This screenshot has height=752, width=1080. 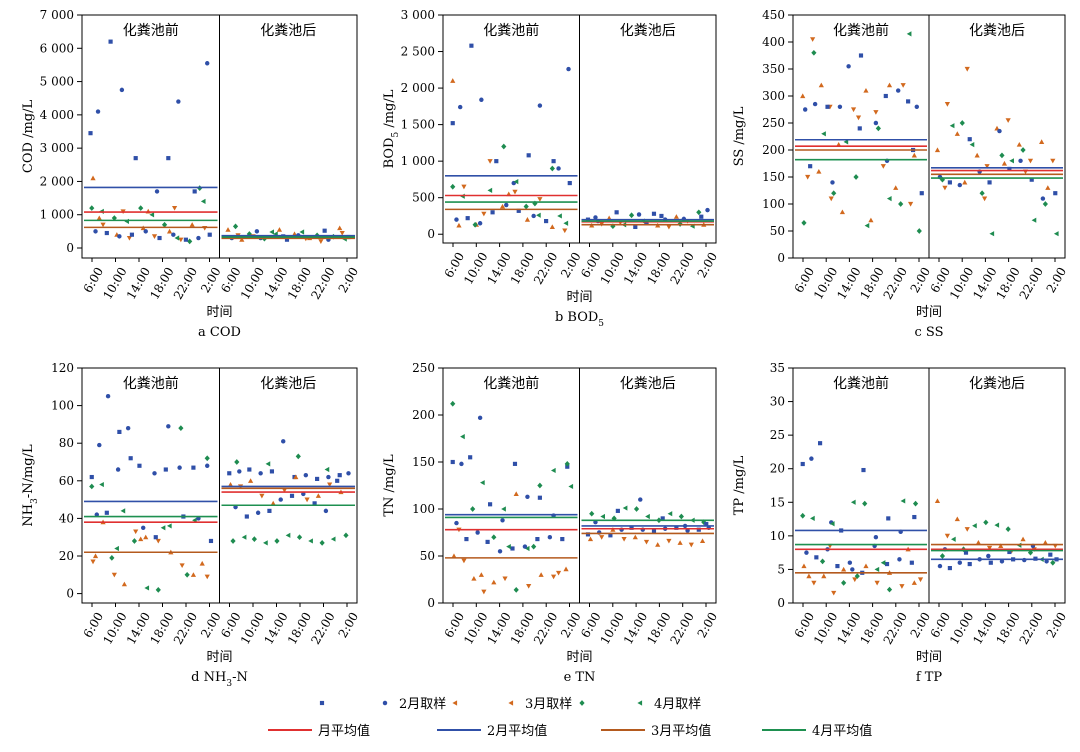 I want to click on legend-label: 3月取样, so click(x=548, y=704).